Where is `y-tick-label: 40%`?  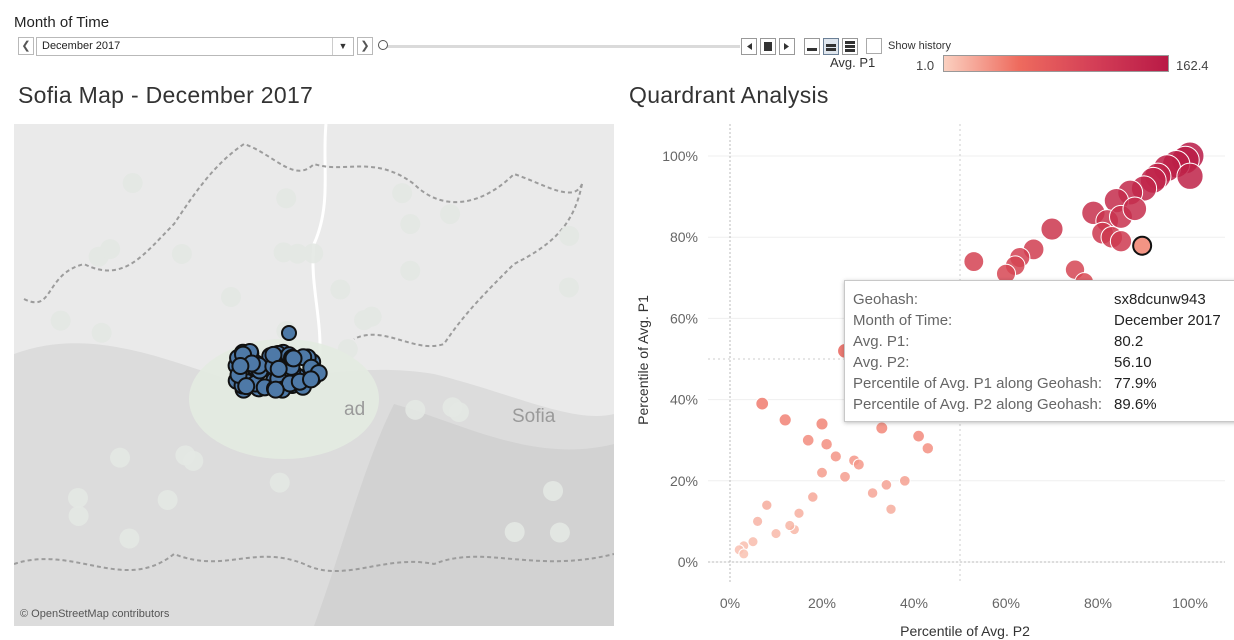
y-tick-label: 40% is located at coordinates (684, 400).